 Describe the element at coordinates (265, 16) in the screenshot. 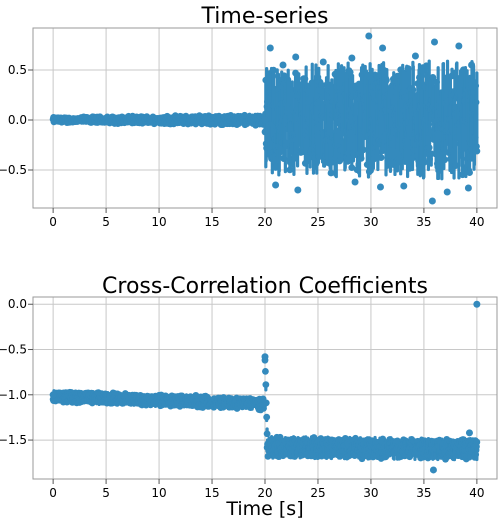

I see `chart-title: Time-series` at that location.